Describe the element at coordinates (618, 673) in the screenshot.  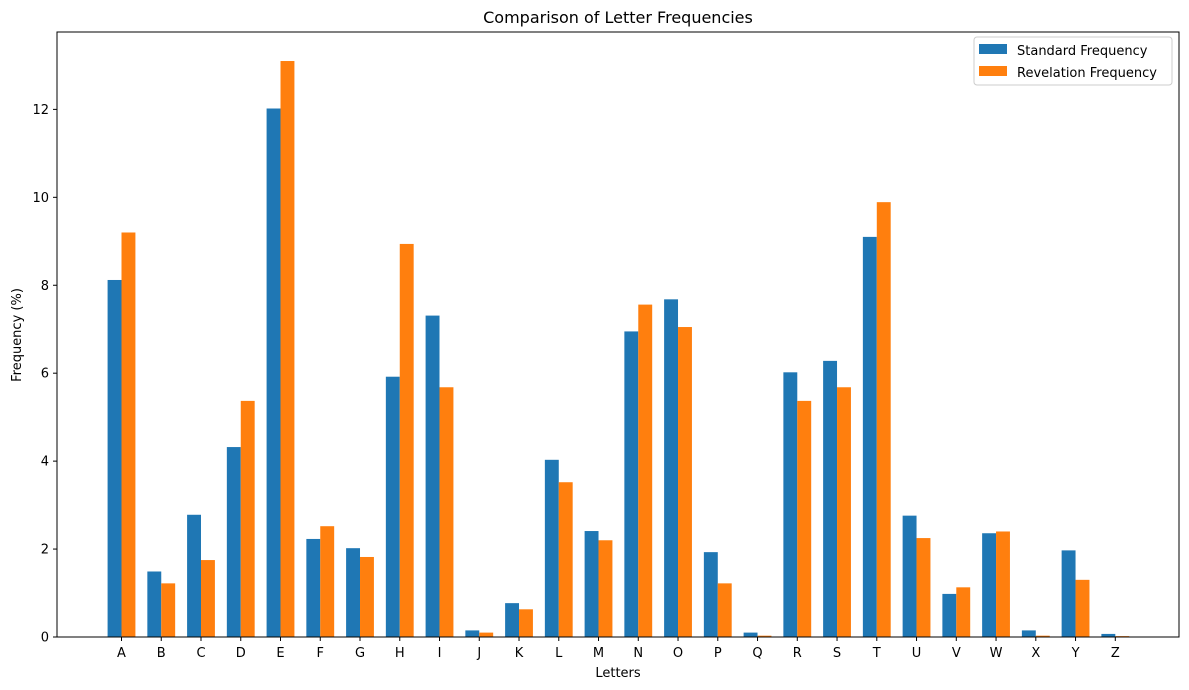
I see `x-axis-label: Letters` at that location.